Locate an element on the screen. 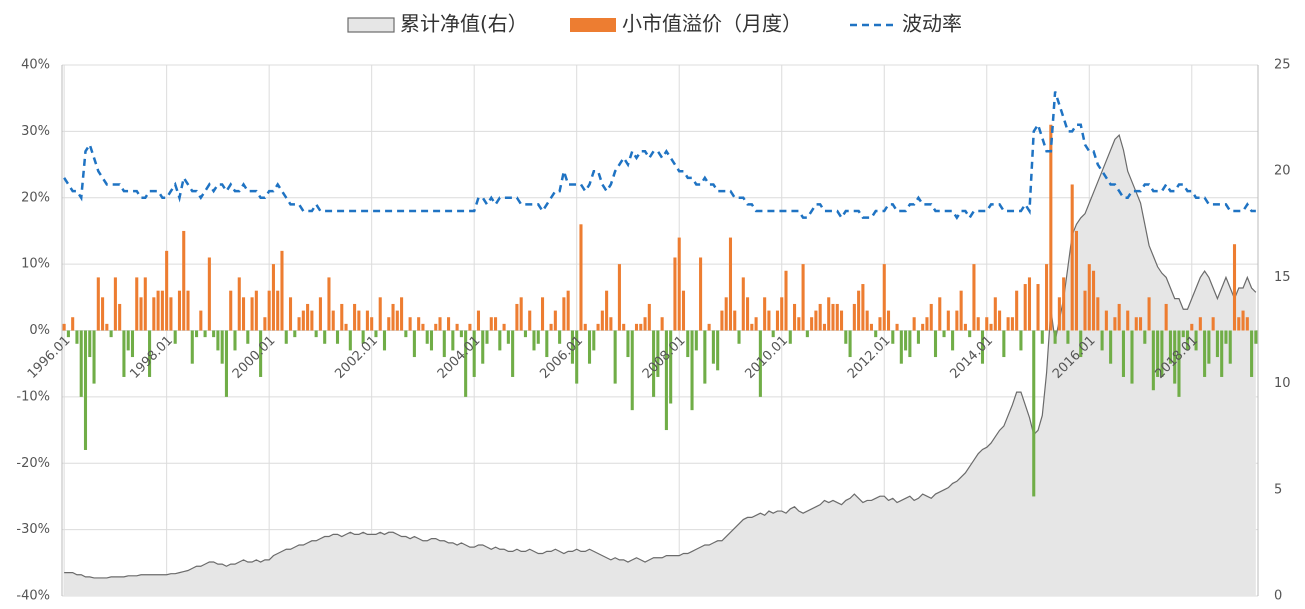  y-tick-label: -40% is located at coordinates (33, 596).